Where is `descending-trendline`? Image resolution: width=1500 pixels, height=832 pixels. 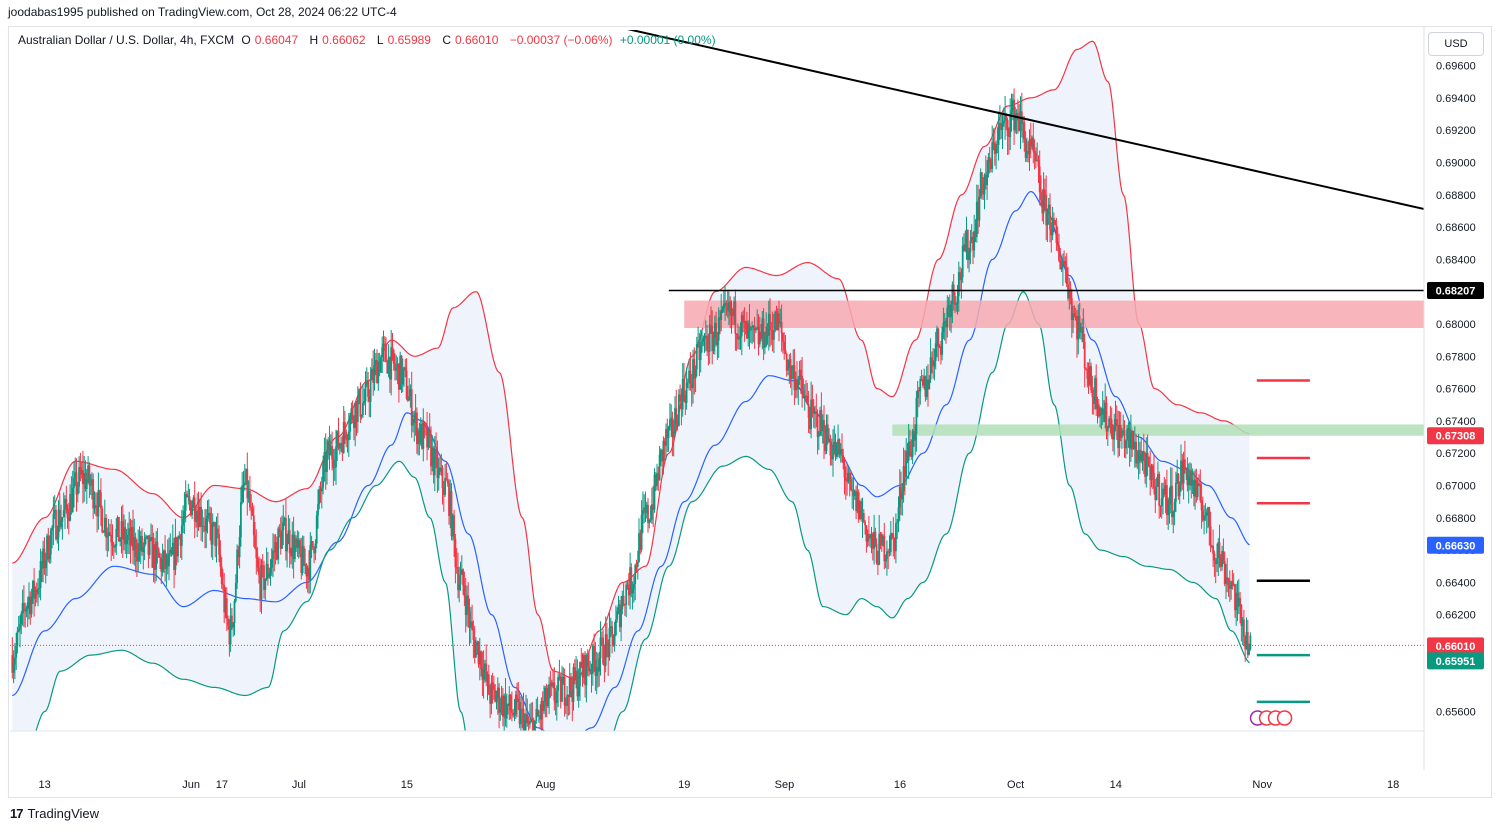 descending-trendline is located at coordinates (996, 112).